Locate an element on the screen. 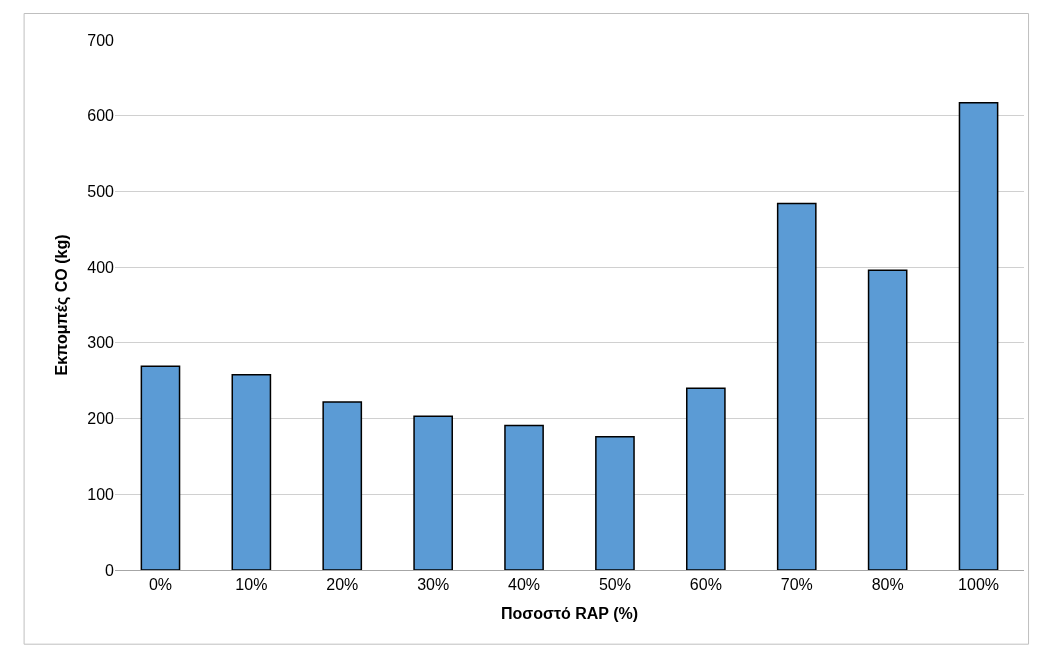 This screenshot has width=1039, height=655. y-tick-label: 300 is located at coordinates (101, 343).